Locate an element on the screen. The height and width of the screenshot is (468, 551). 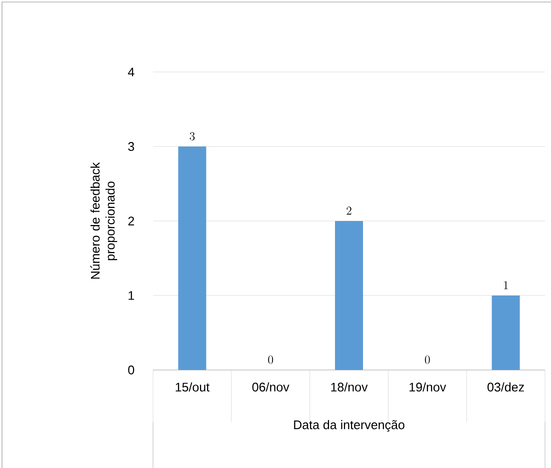
x-tick-label: 18/nov is located at coordinates (349, 387).